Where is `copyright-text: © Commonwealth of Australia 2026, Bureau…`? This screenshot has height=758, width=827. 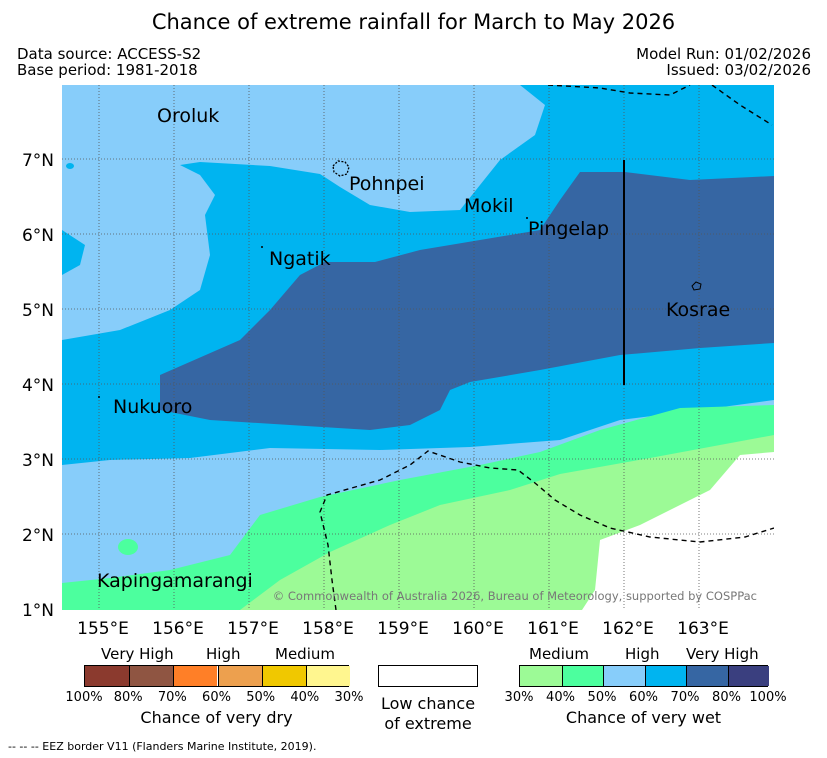
copyright-text: © Commonwealth of Australia 2026, Bureau… is located at coordinates (515, 596).